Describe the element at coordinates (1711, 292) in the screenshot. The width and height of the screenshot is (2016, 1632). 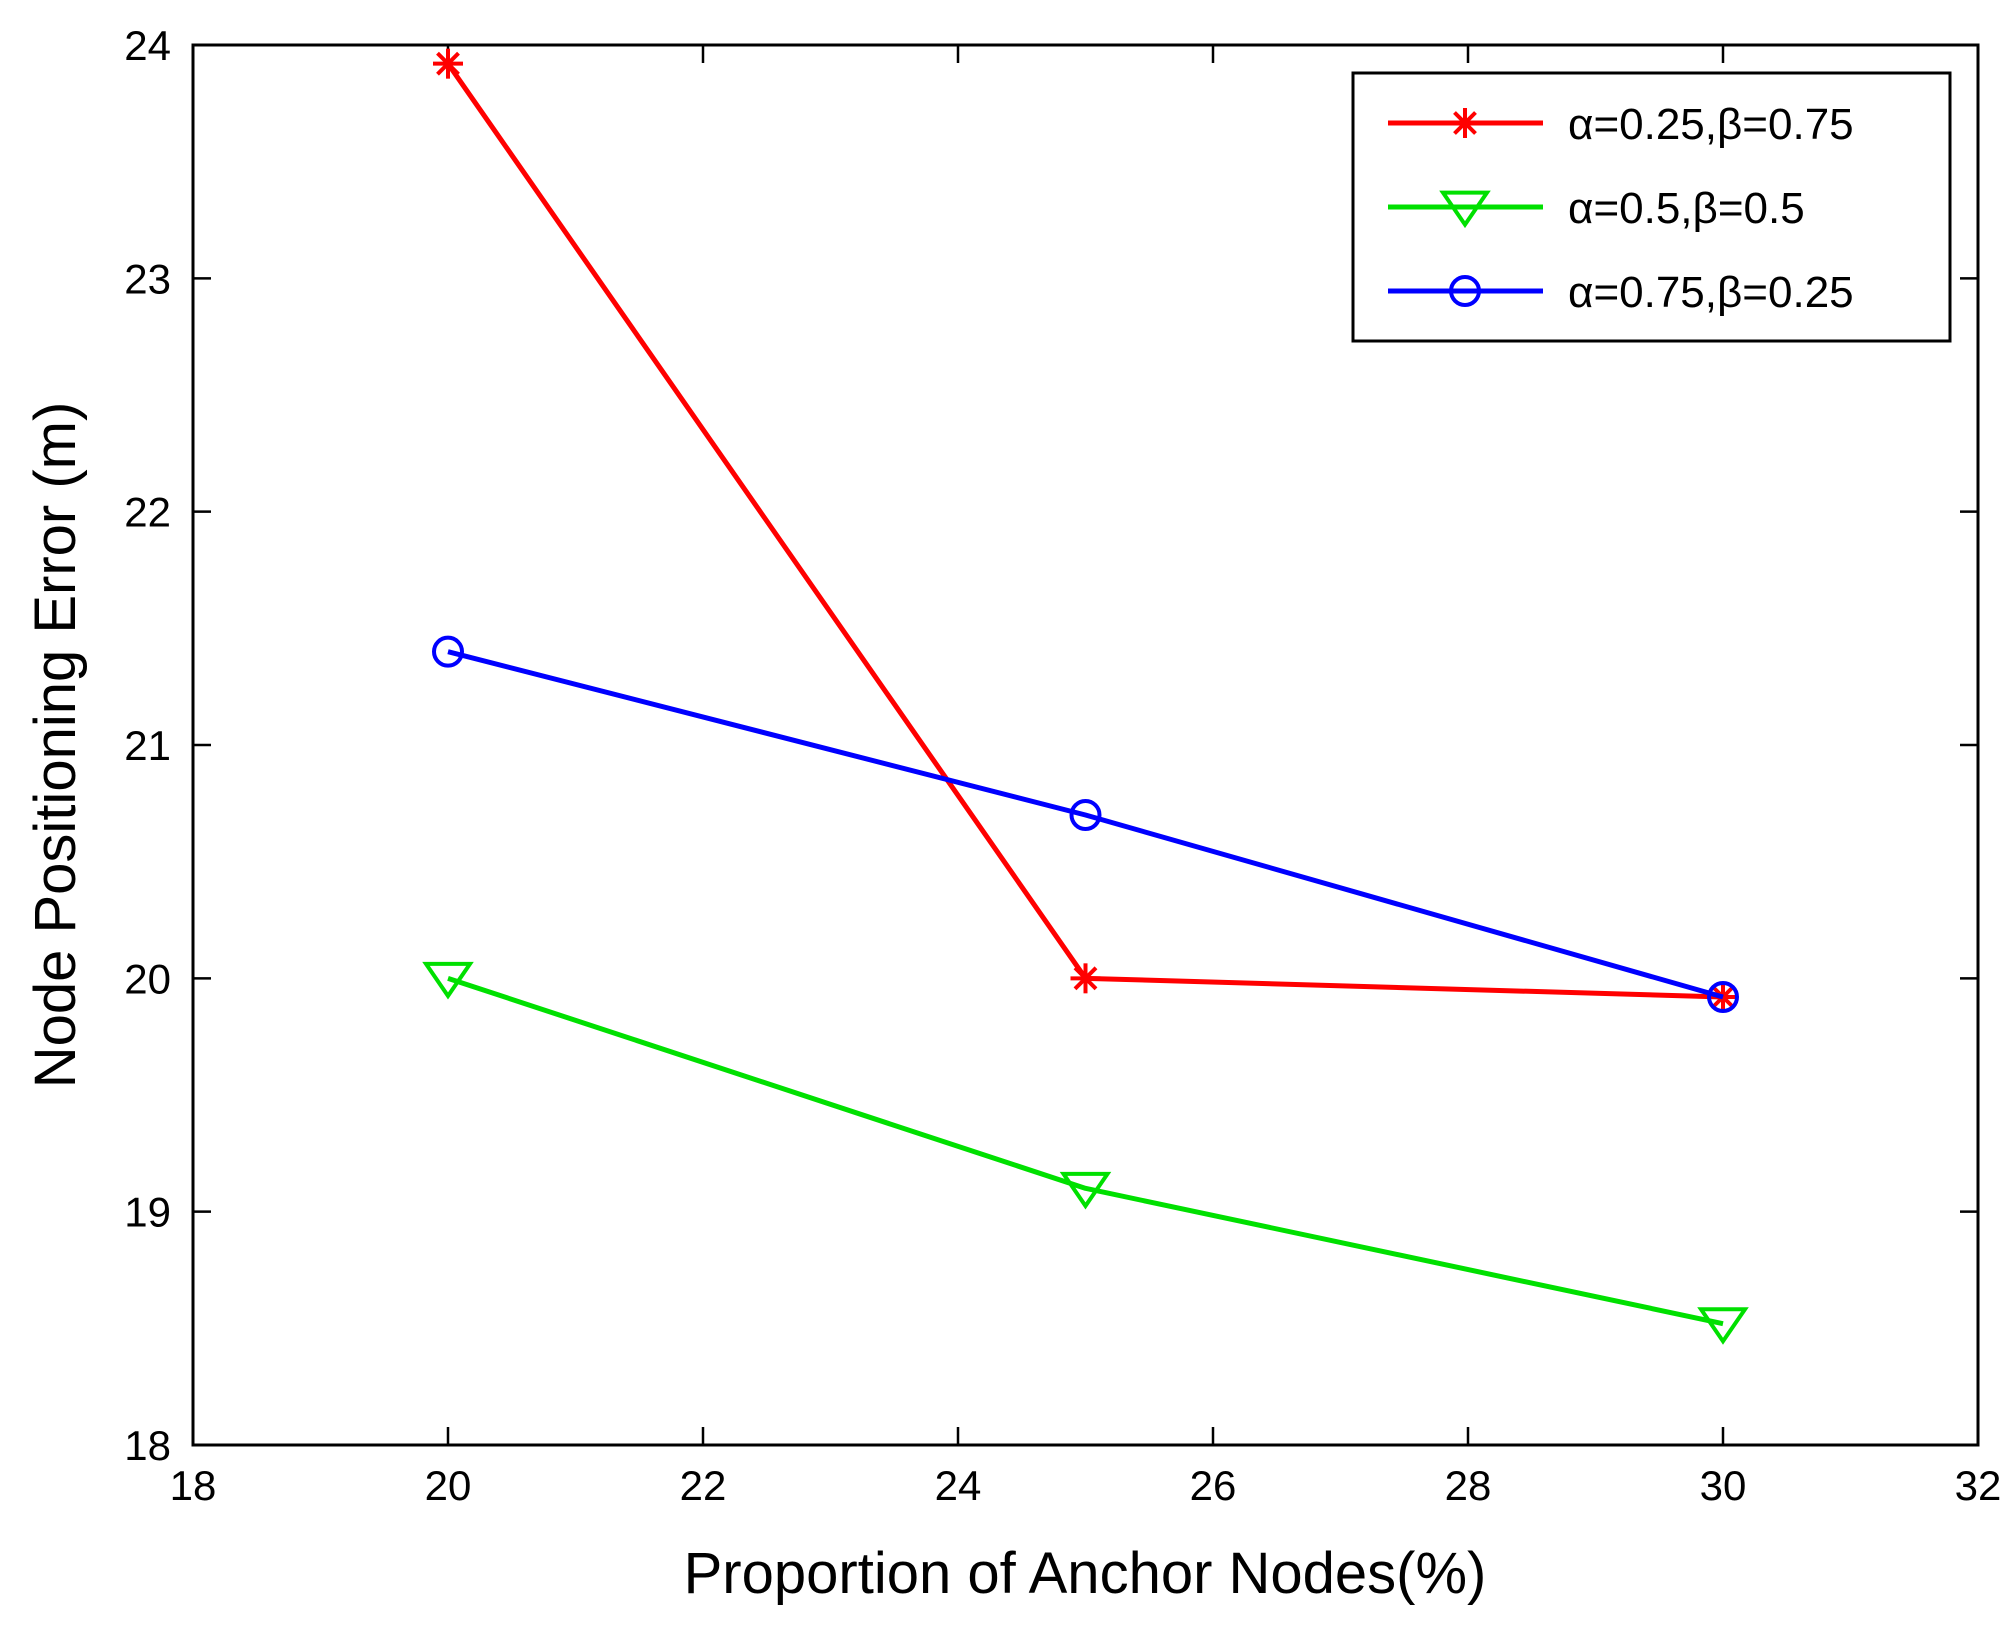
I see `legend-label: α=0.75,β=0.25` at that location.